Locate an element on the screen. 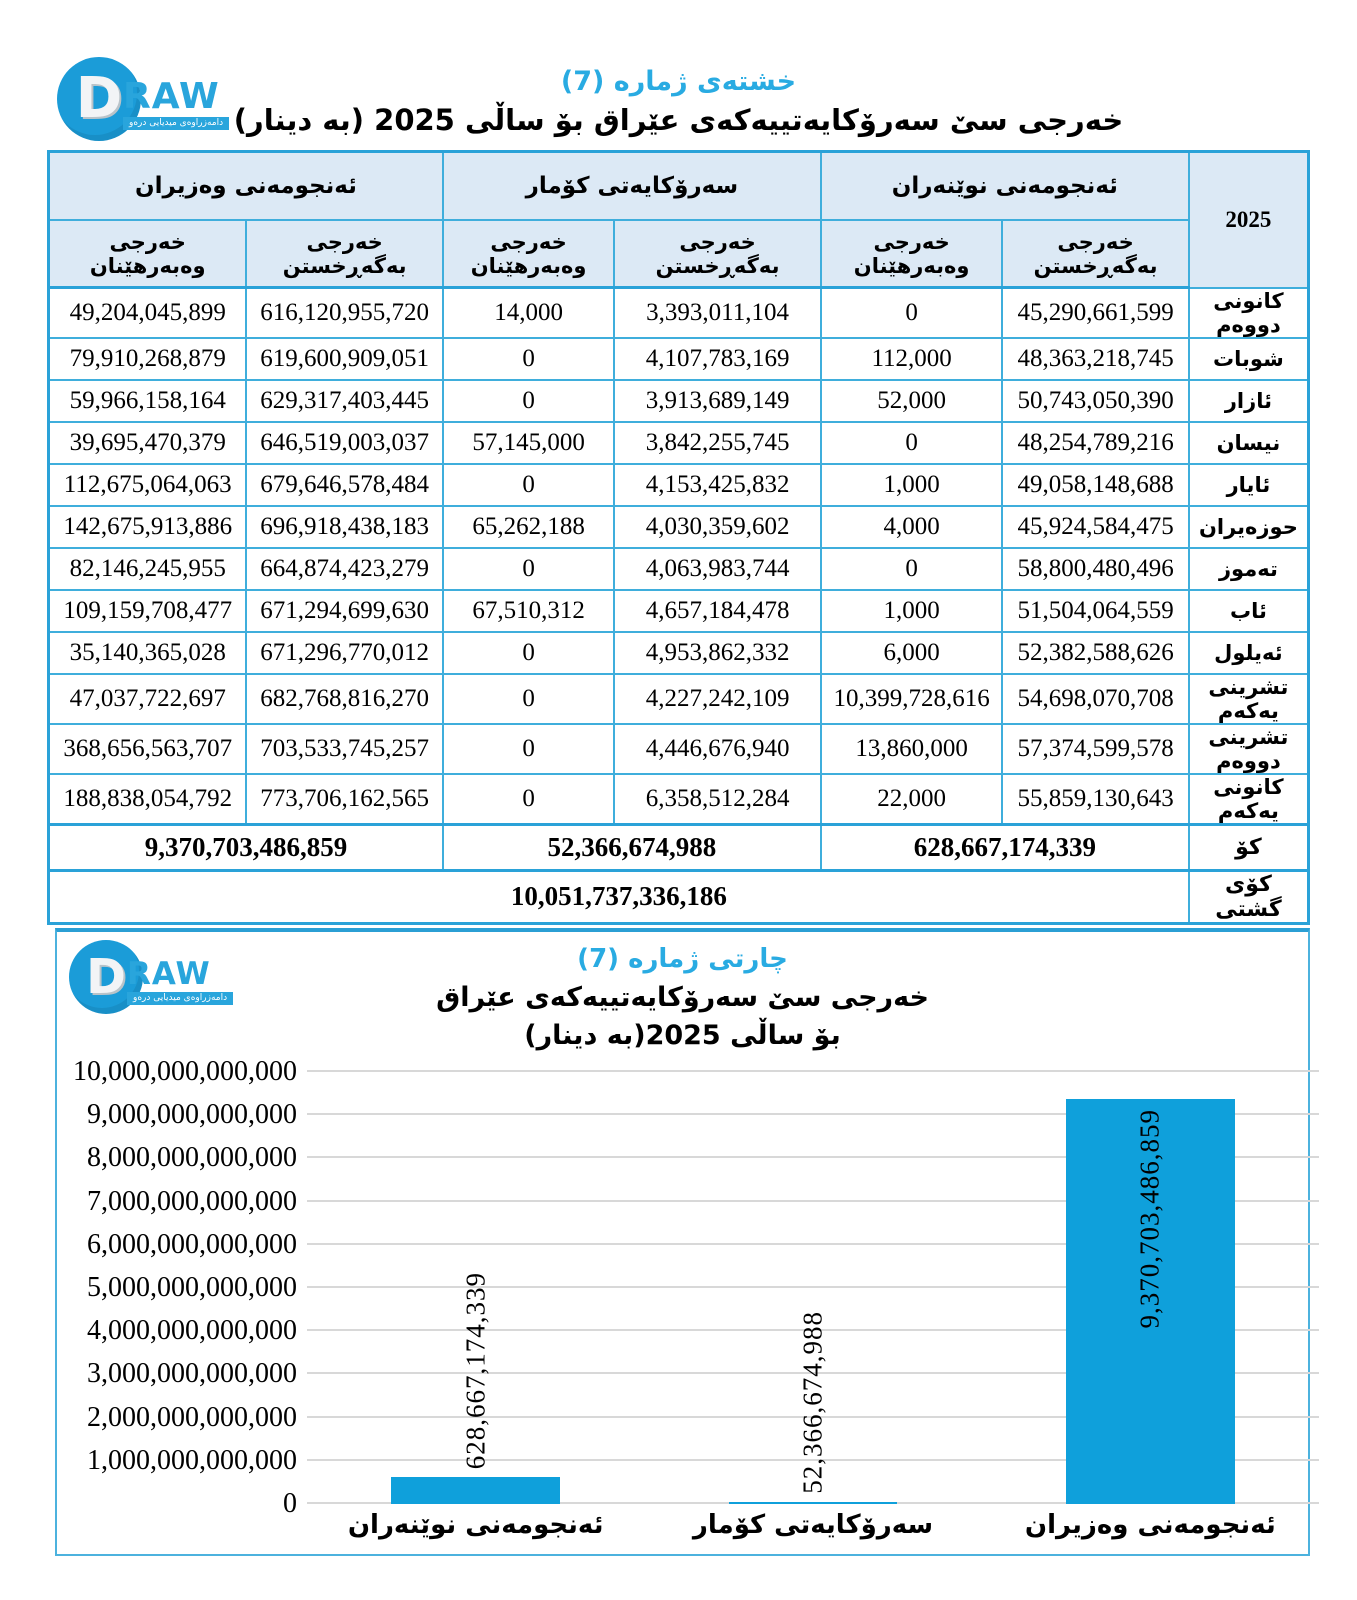  y-axis-tick-label: 8,000,000,000,000 is located at coordinates (192, 1158).